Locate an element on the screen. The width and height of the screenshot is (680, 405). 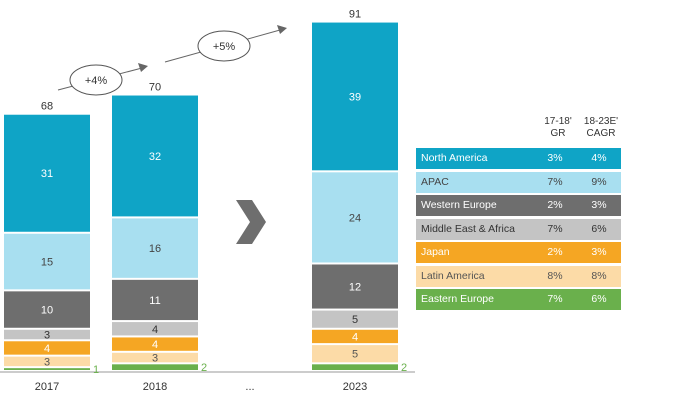
bar-segment-2018-western-europe is located at coordinates (155, 300).